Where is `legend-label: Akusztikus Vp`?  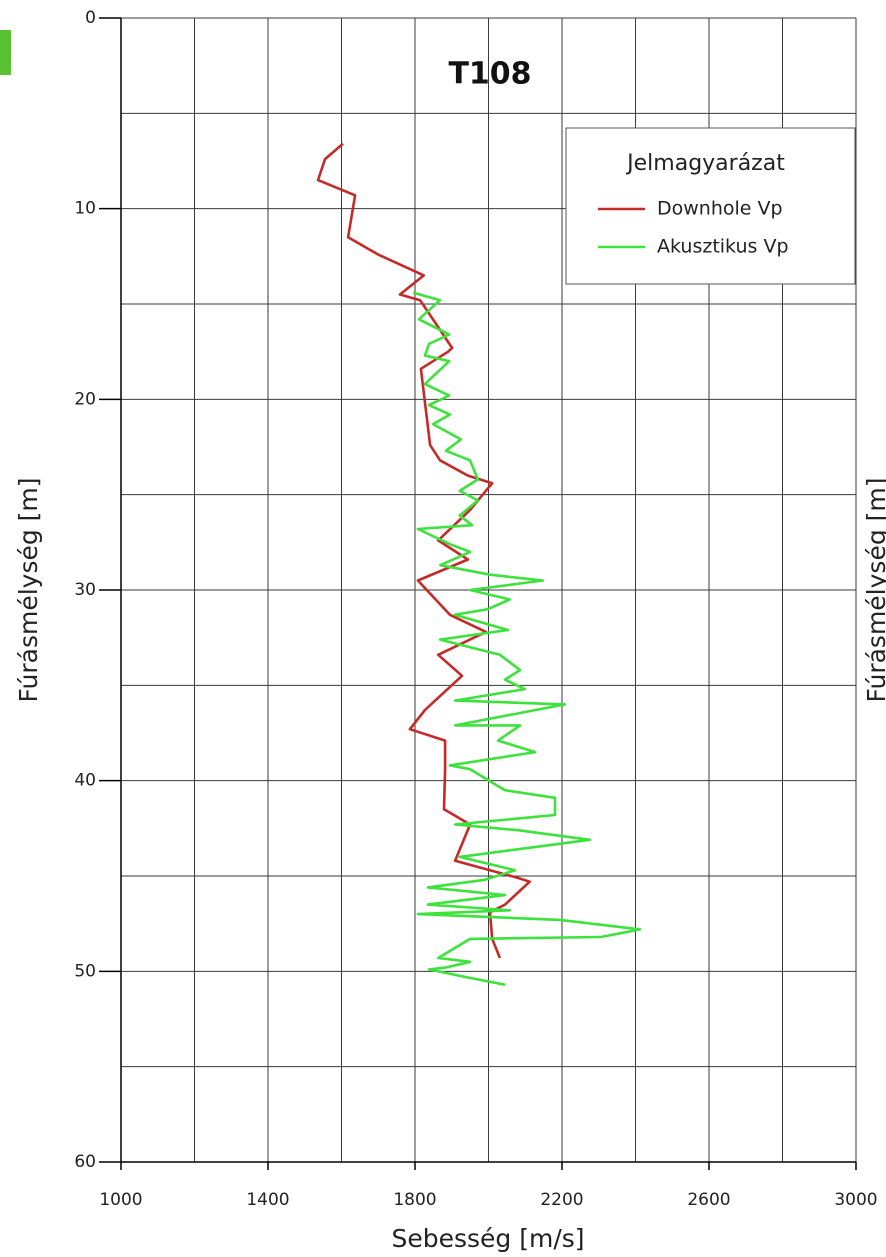
legend-label: Akusztikus Vp is located at coordinates (723, 247).